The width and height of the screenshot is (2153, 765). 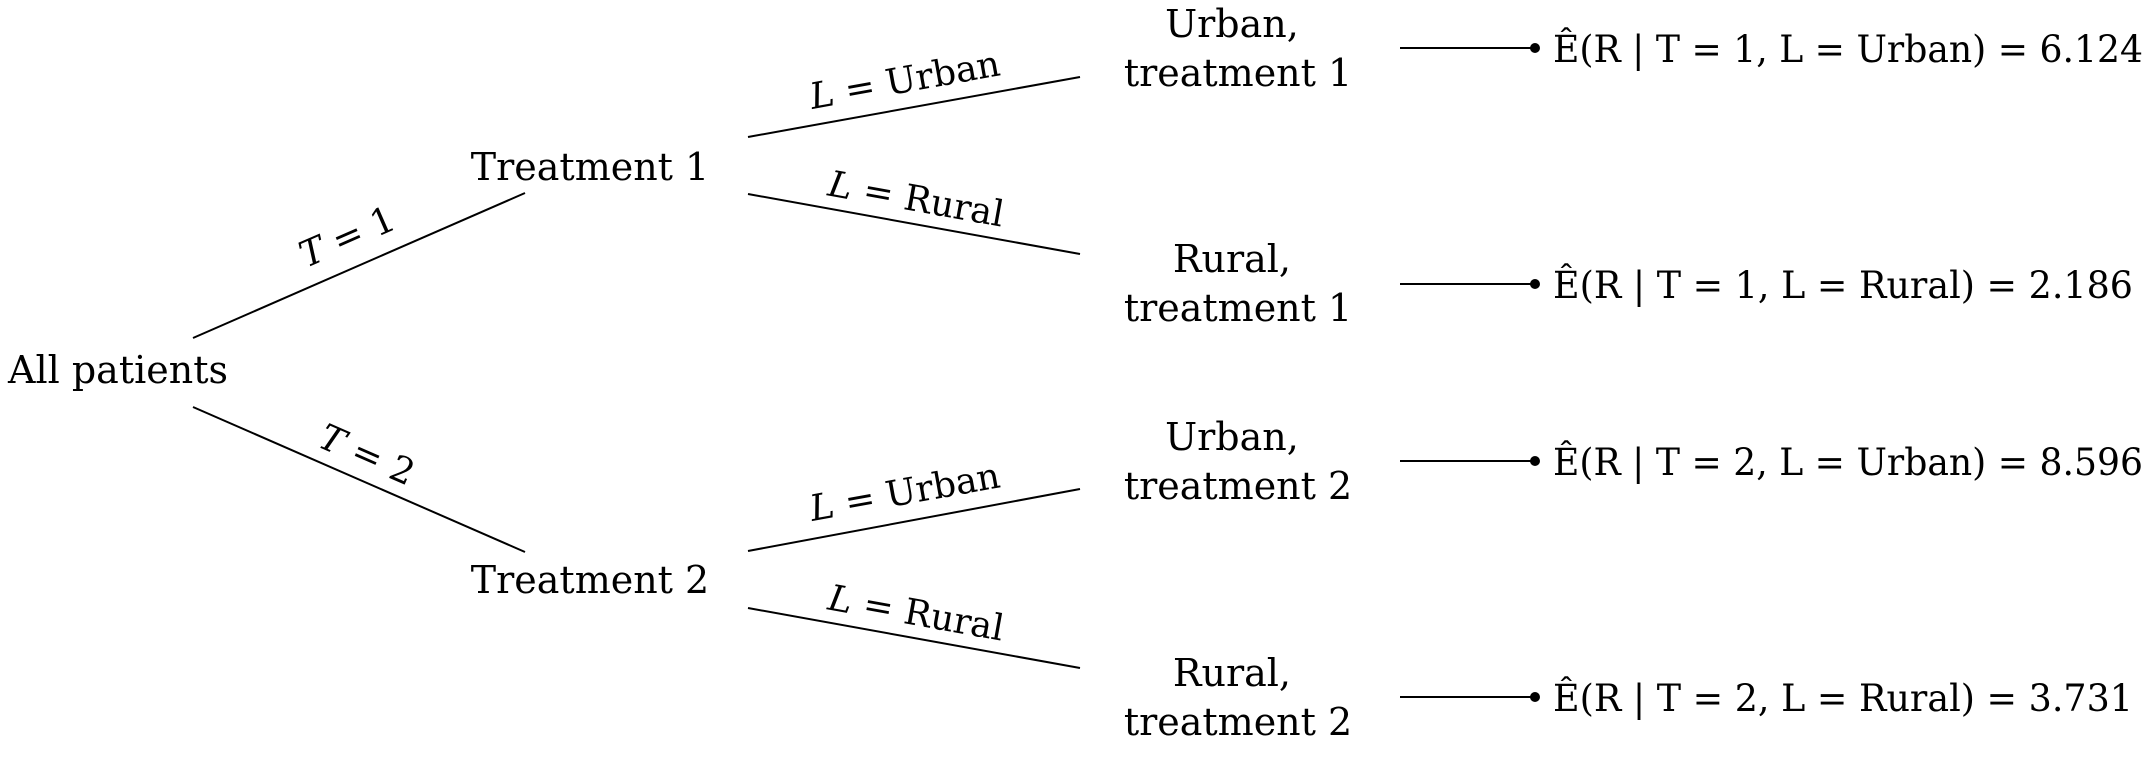 What do you see at coordinates (117, 370) in the screenshot?
I see `root-node-label: All patients` at bounding box center [117, 370].